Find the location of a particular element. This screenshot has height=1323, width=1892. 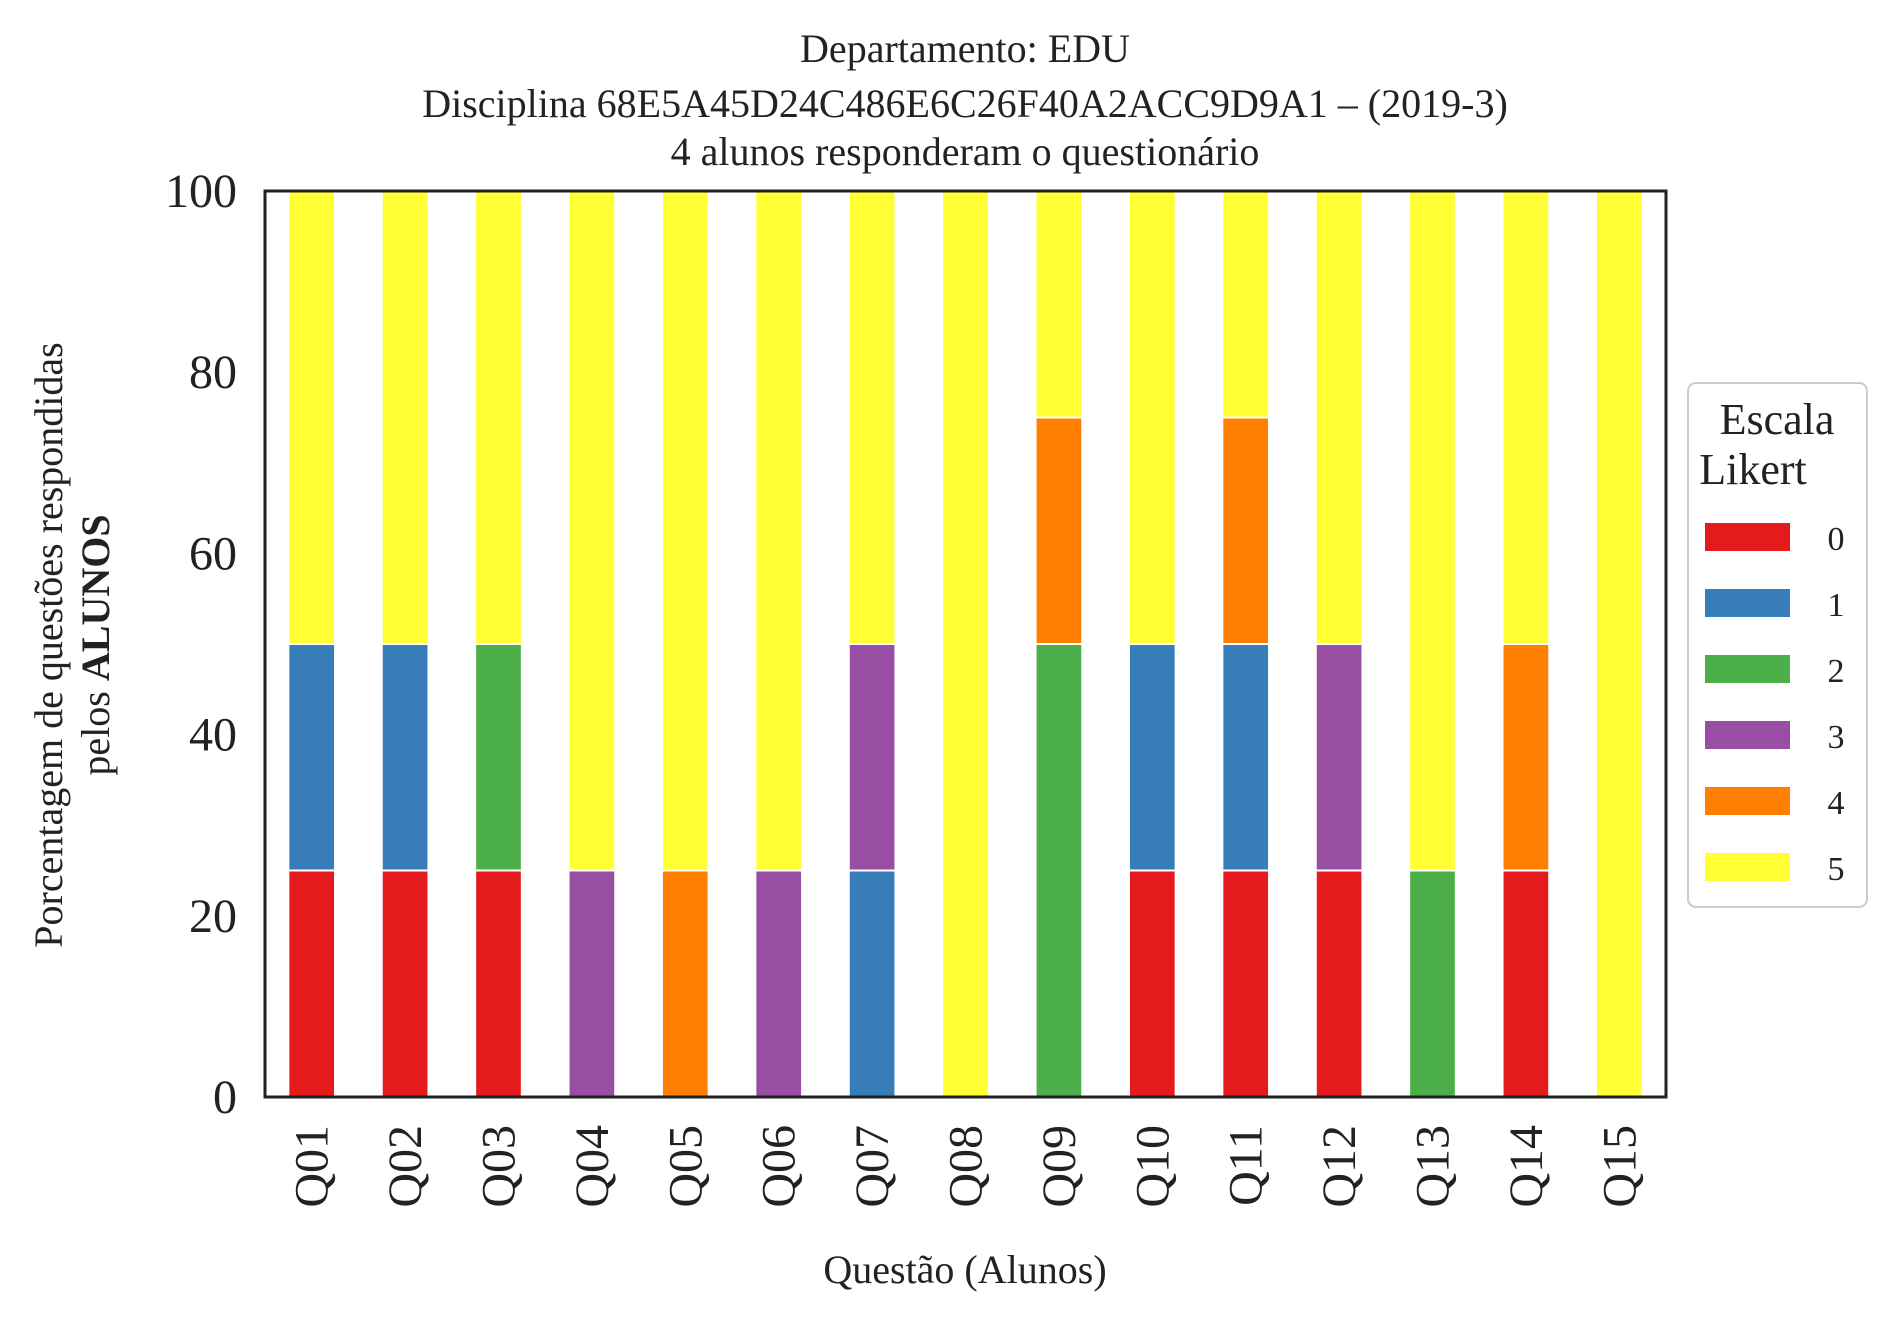

x-tick-label: Q03 is located at coordinates (499, 1166).